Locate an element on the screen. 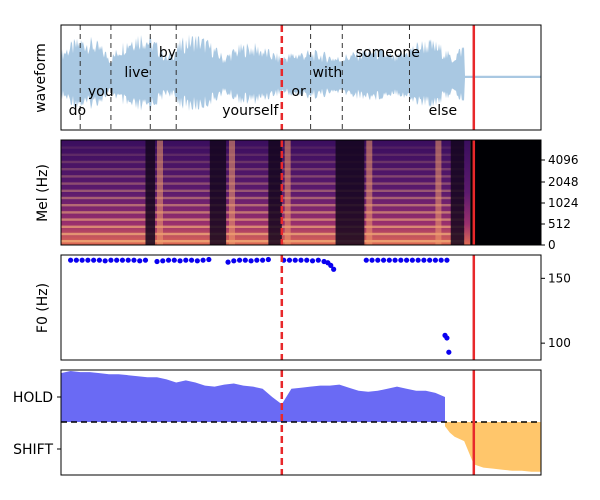  mel-yticks: 0 512 1024 2048 4096 is located at coordinates (560, 202).